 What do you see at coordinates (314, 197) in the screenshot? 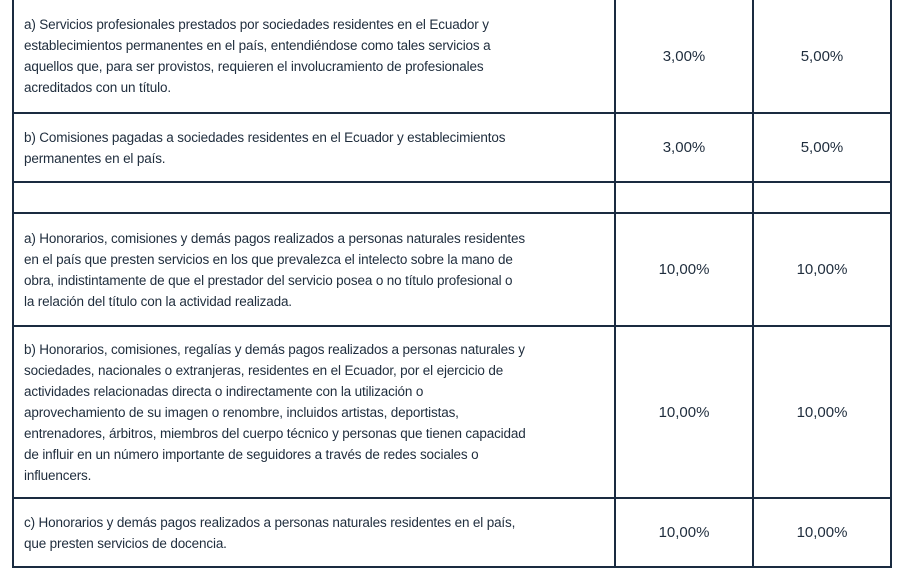
I see `row-description` at bounding box center [314, 197].